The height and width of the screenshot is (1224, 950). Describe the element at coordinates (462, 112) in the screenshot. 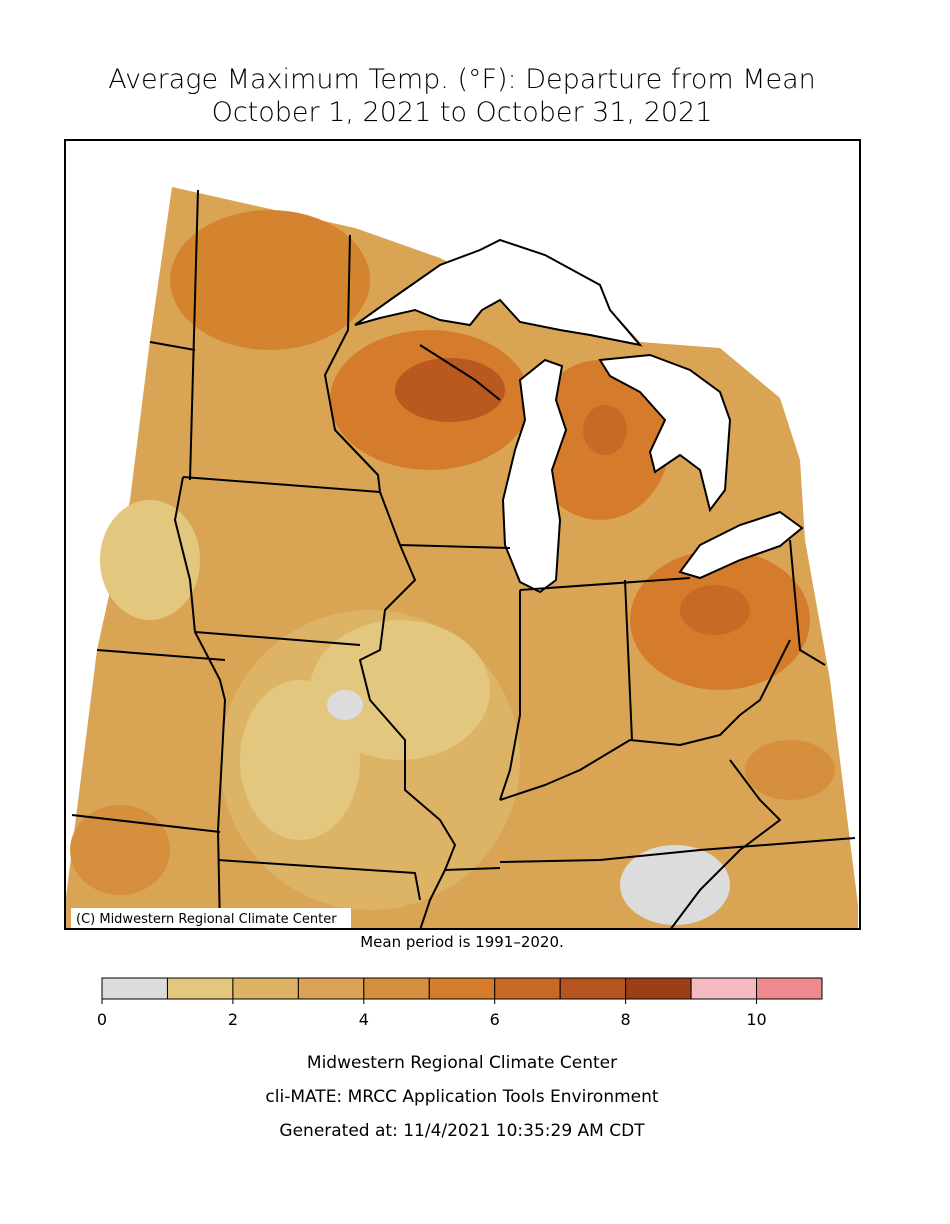

I see `title-line: October 1, 2021 to October 31, 2021` at that location.